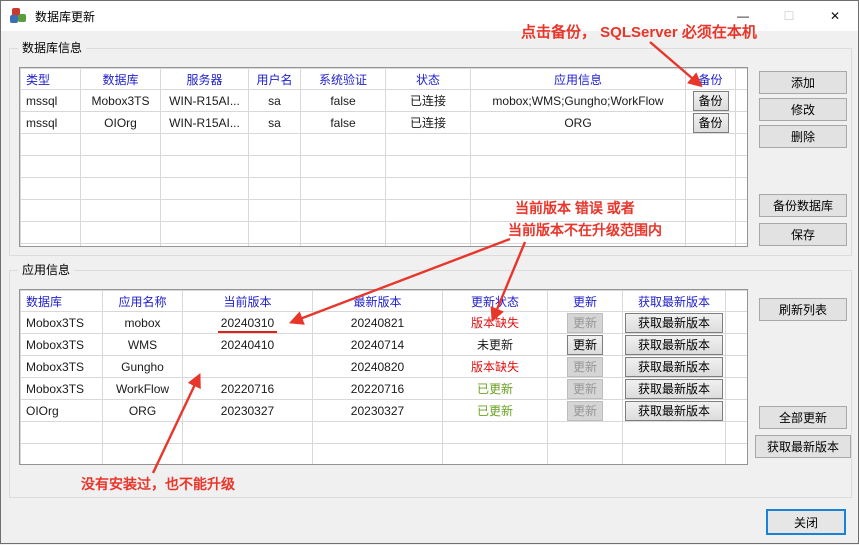 This screenshot has height=545, width=859. Describe the element at coordinates (377, 301) in the screenshot. I see `col-latest-version: 最新版本` at that location.